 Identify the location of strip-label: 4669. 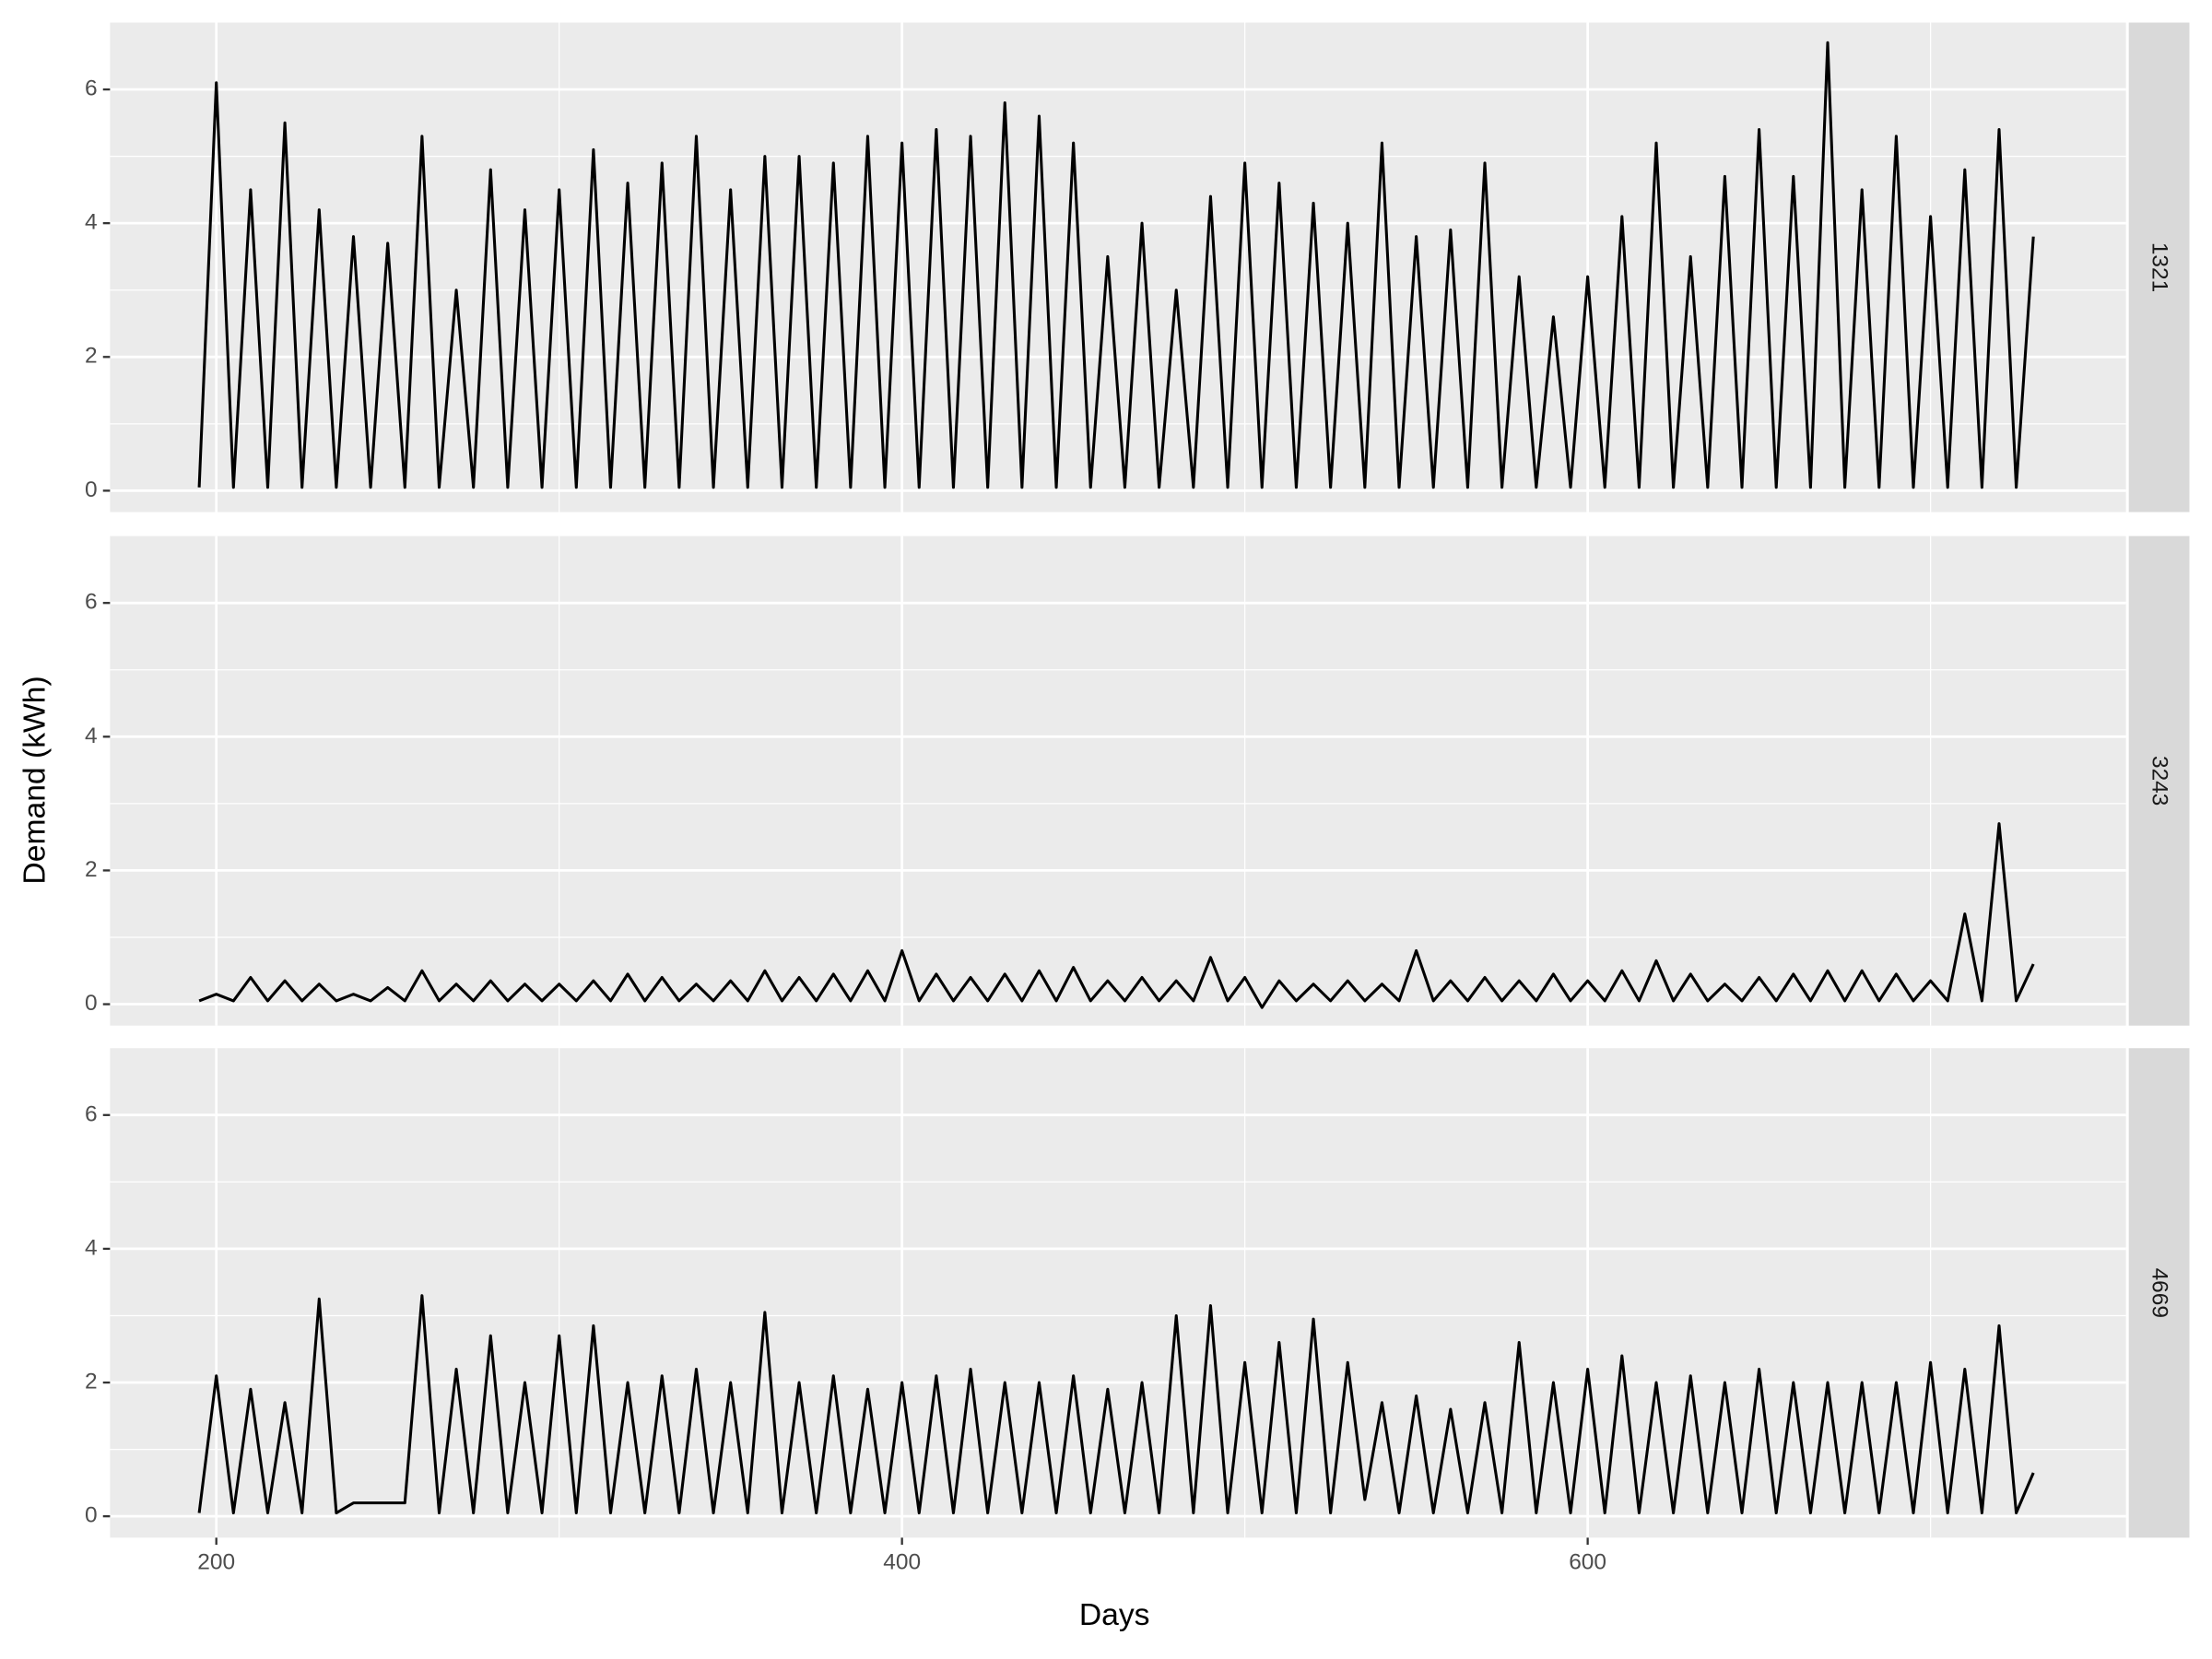
(2159, 1293).